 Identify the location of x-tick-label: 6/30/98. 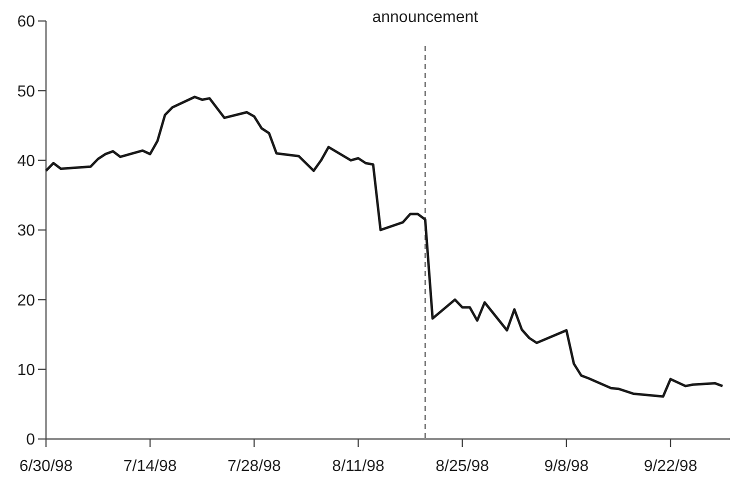
(46, 466).